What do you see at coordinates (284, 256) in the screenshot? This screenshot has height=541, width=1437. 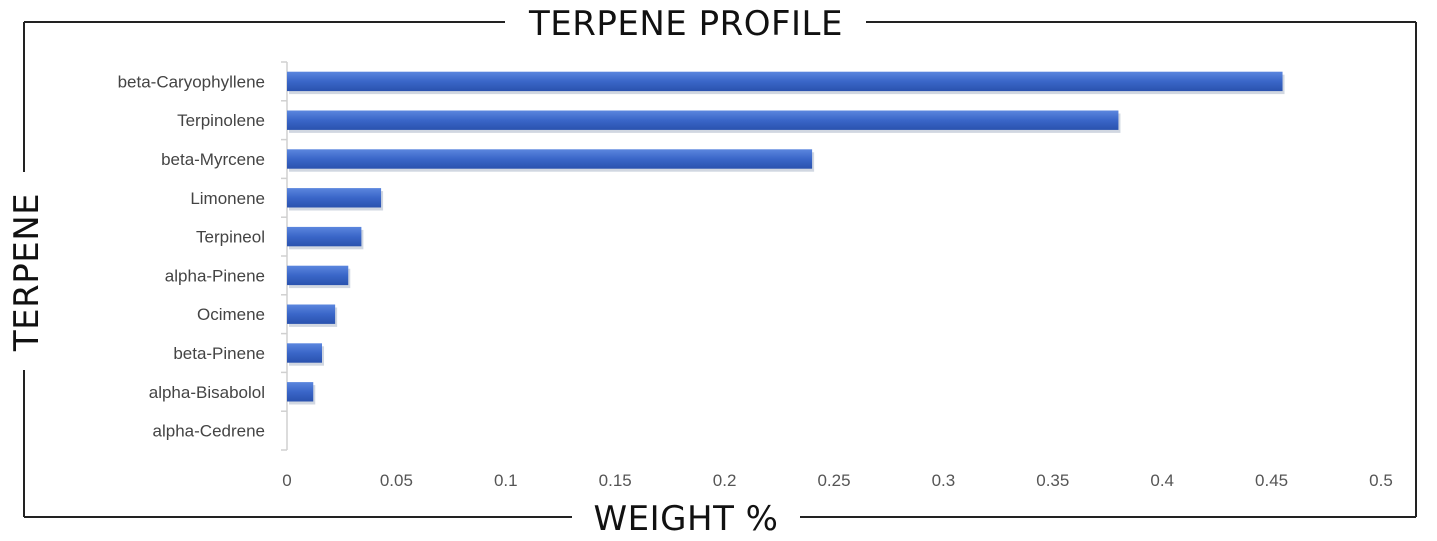 I see `y-axis-ticks` at bounding box center [284, 256].